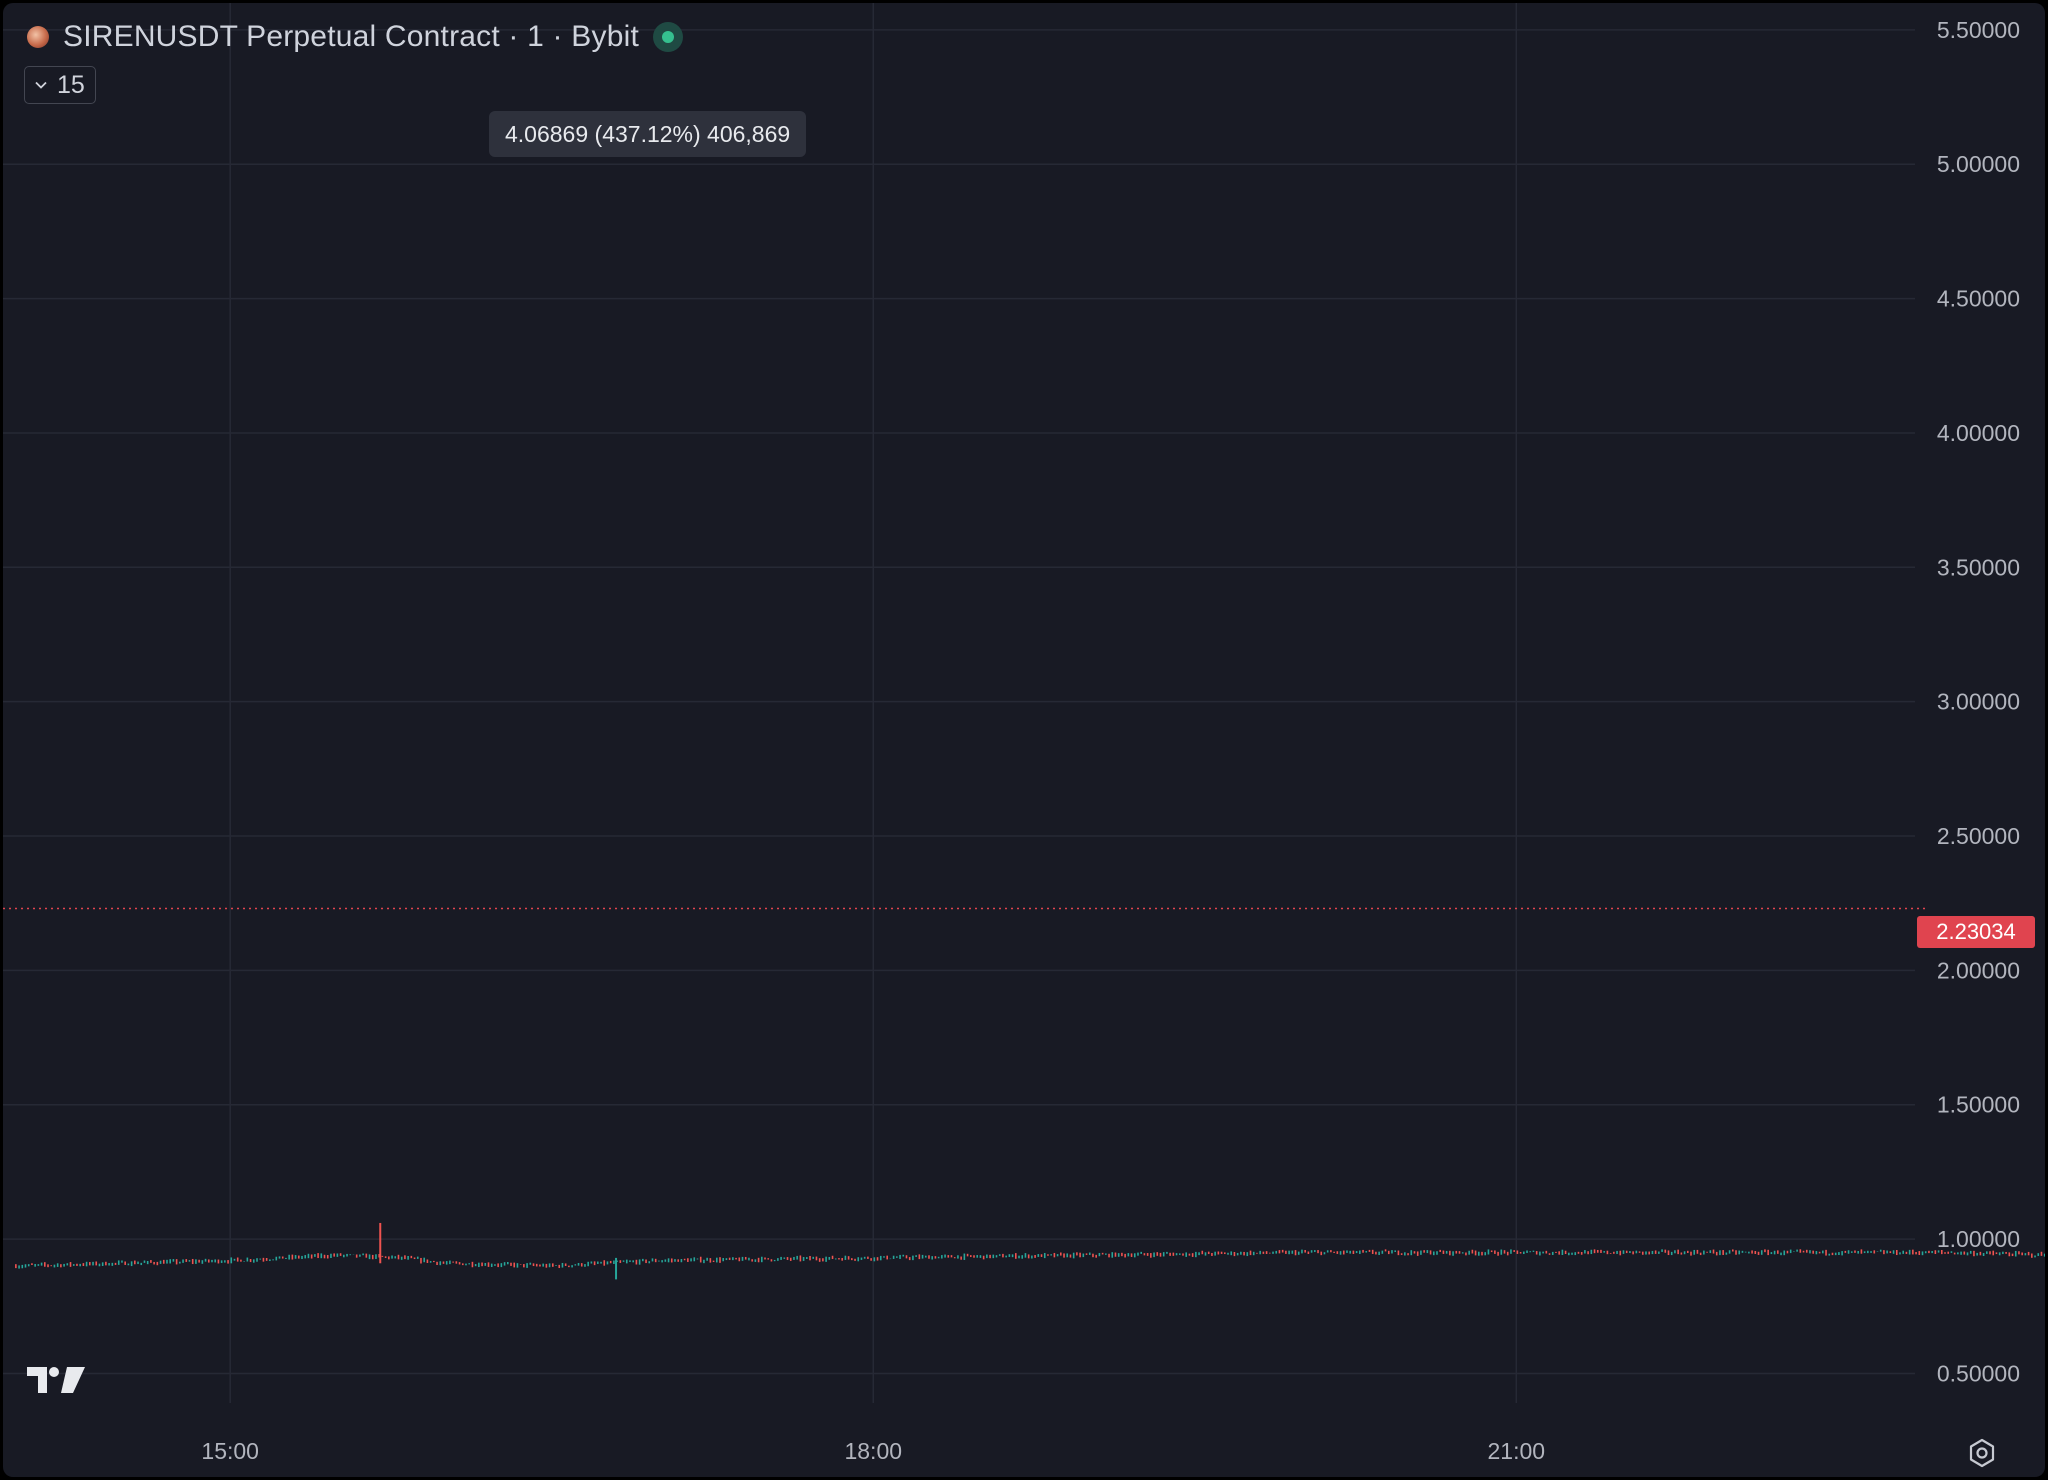 The image size is (2048, 1480). What do you see at coordinates (351, 36) in the screenshot?
I see `symbol-title: SIRENUSDT Perpetual Contract · 1 · Bybit` at bounding box center [351, 36].